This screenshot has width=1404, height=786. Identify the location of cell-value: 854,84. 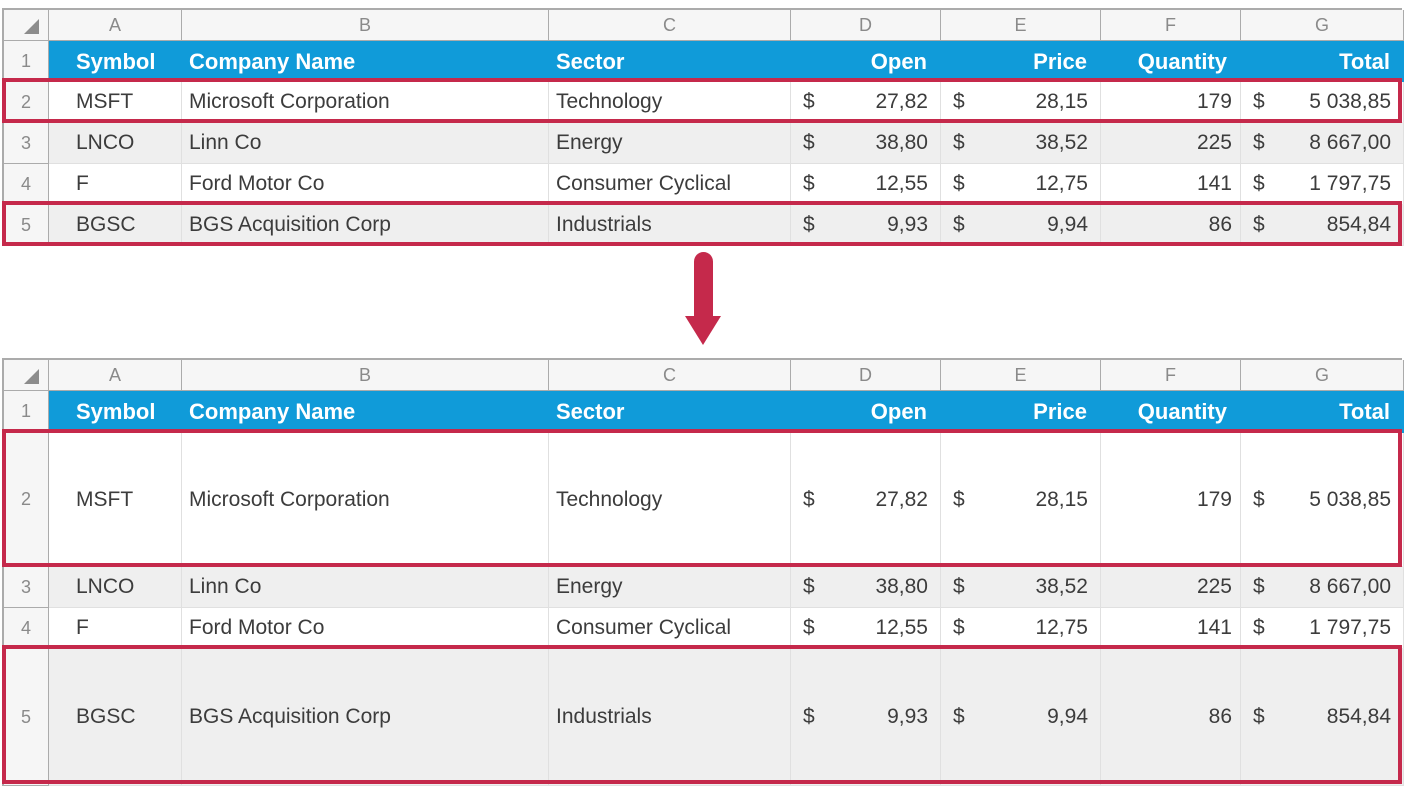
(1358, 716).